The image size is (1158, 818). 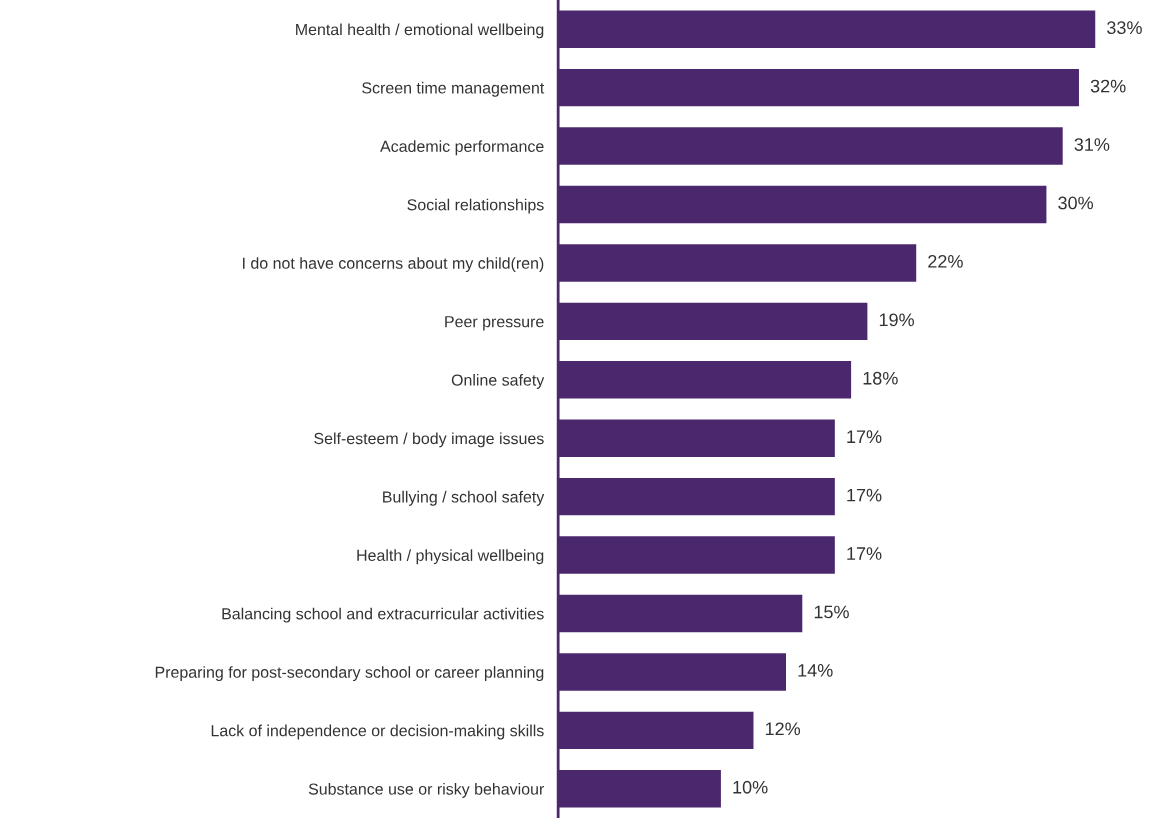 What do you see at coordinates (783, 729) in the screenshot?
I see `data-label: 12%` at bounding box center [783, 729].